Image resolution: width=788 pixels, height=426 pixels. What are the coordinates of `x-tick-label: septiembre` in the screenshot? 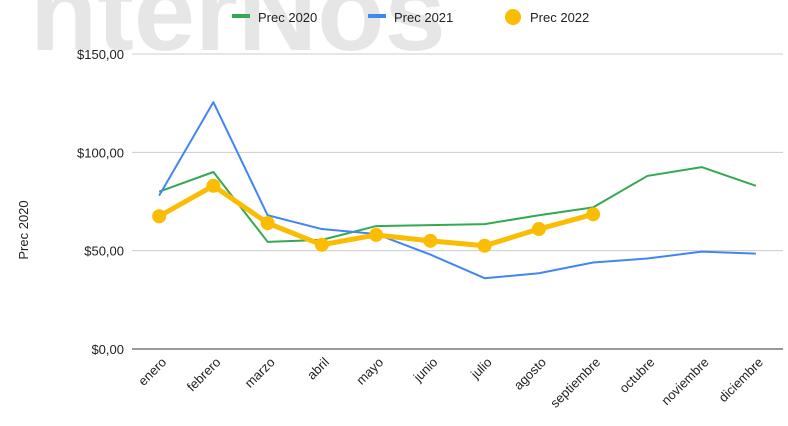 It's located at (575, 383).